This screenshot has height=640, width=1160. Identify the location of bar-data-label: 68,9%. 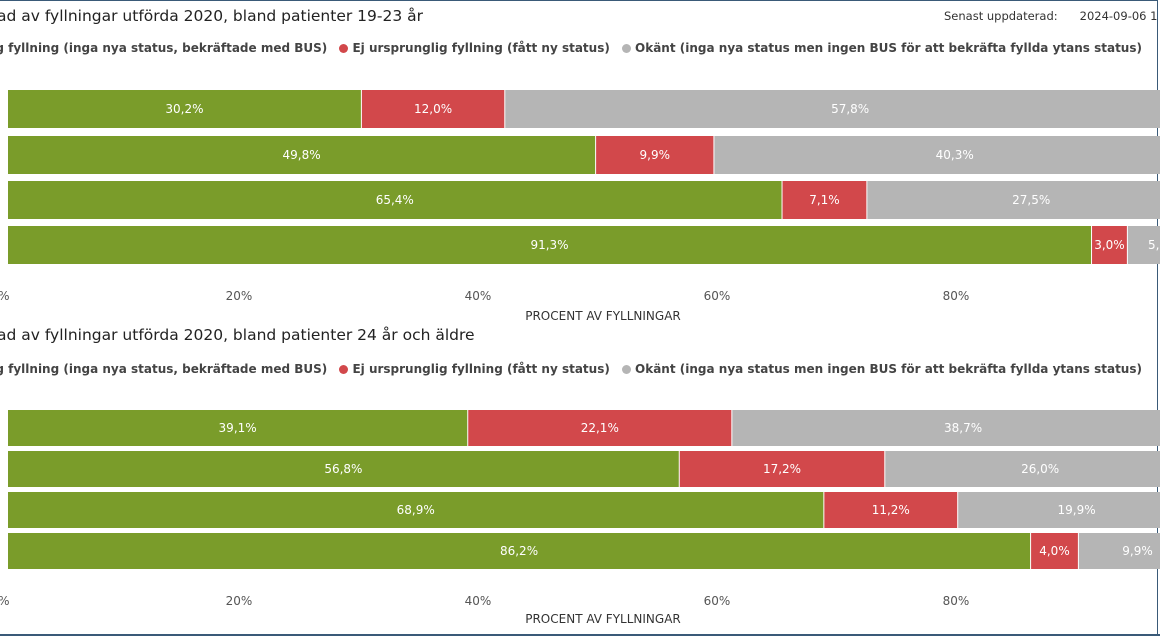
(416, 510).